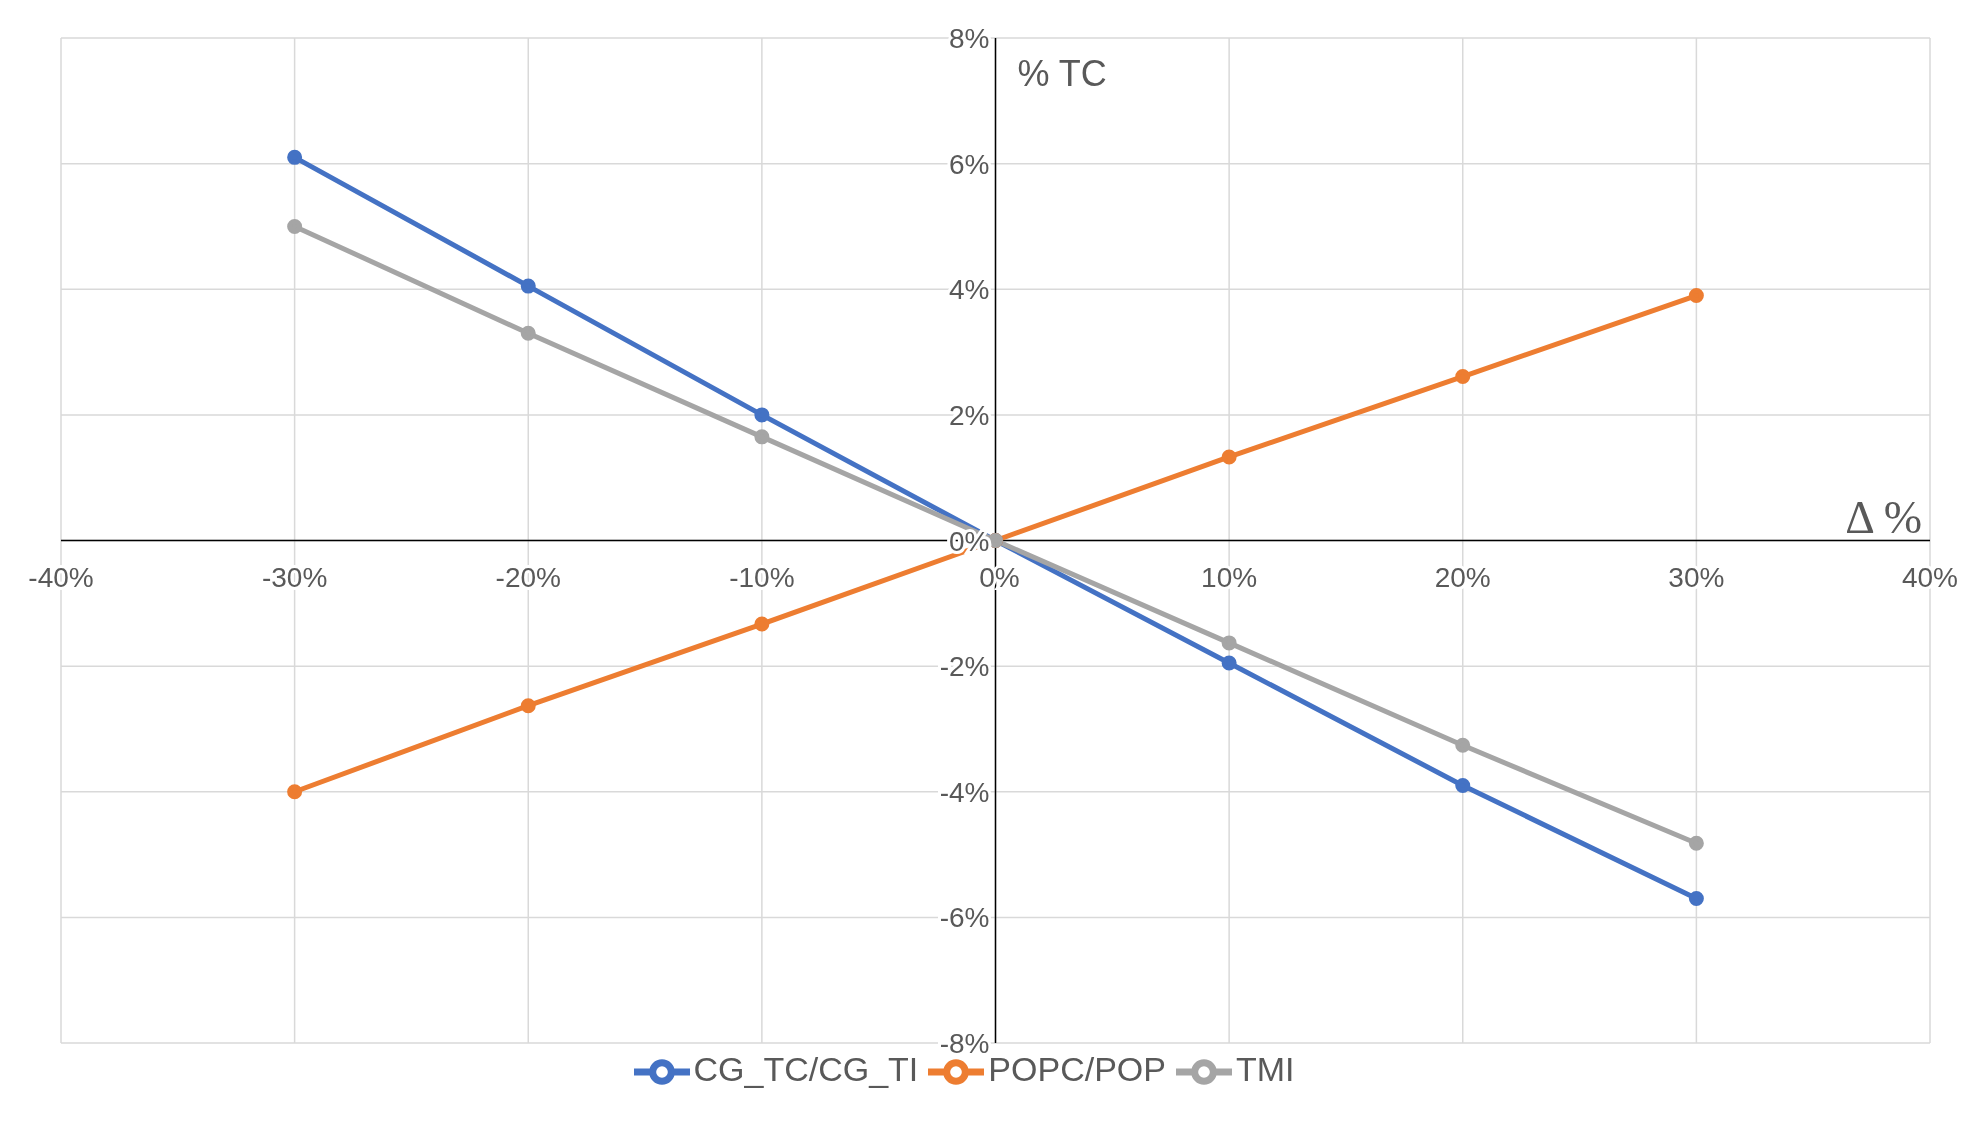  I want to click on x-axis-title: Δ %, so click(1883, 517).